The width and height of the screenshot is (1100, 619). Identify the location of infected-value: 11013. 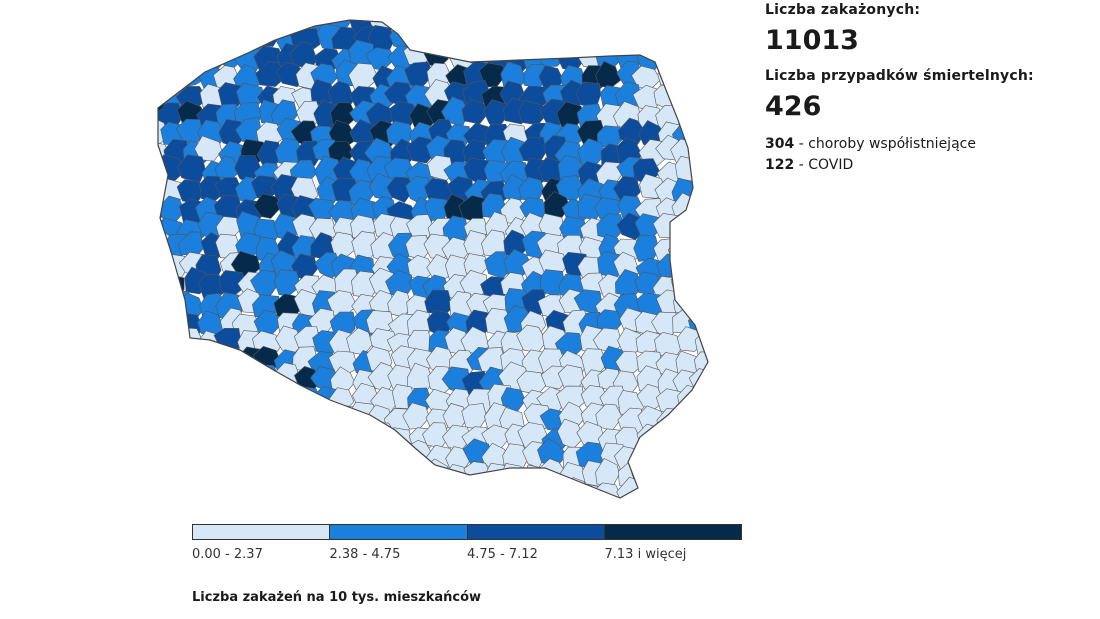
(812, 40).